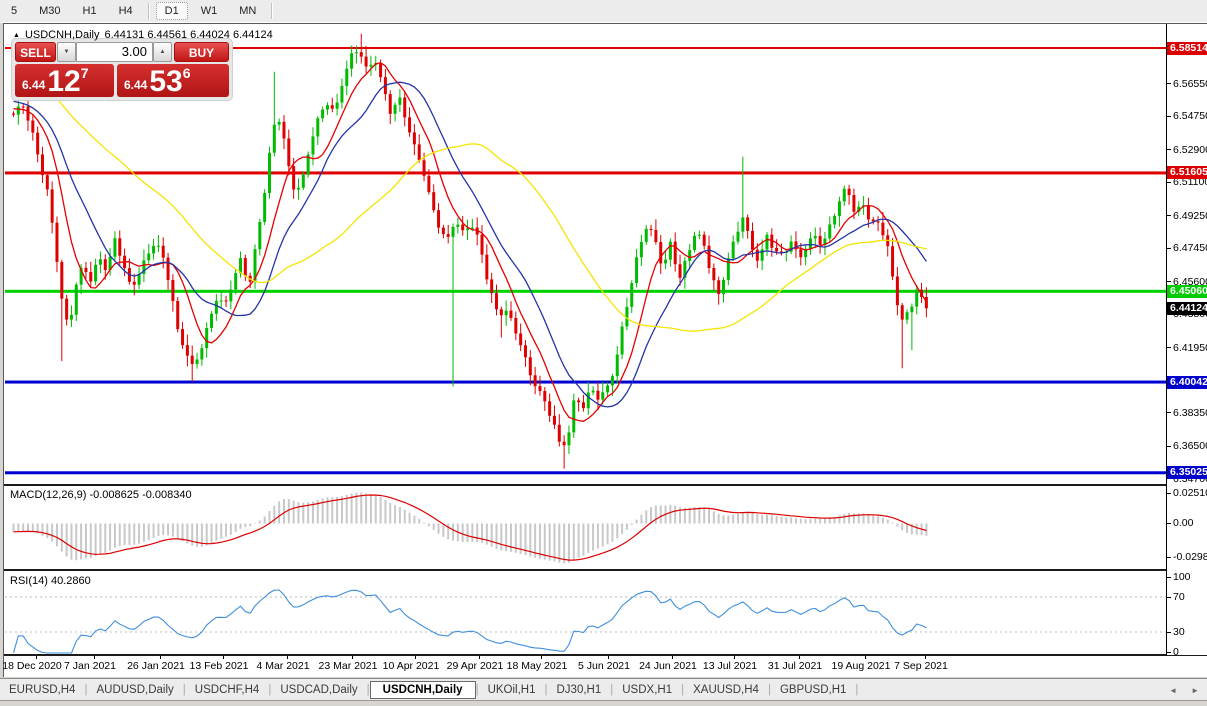 This screenshot has height=706, width=1207. Describe the element at coordinates (1190, 412) in the screenshot. I see `price-tick-label: 6.38350` at that location.